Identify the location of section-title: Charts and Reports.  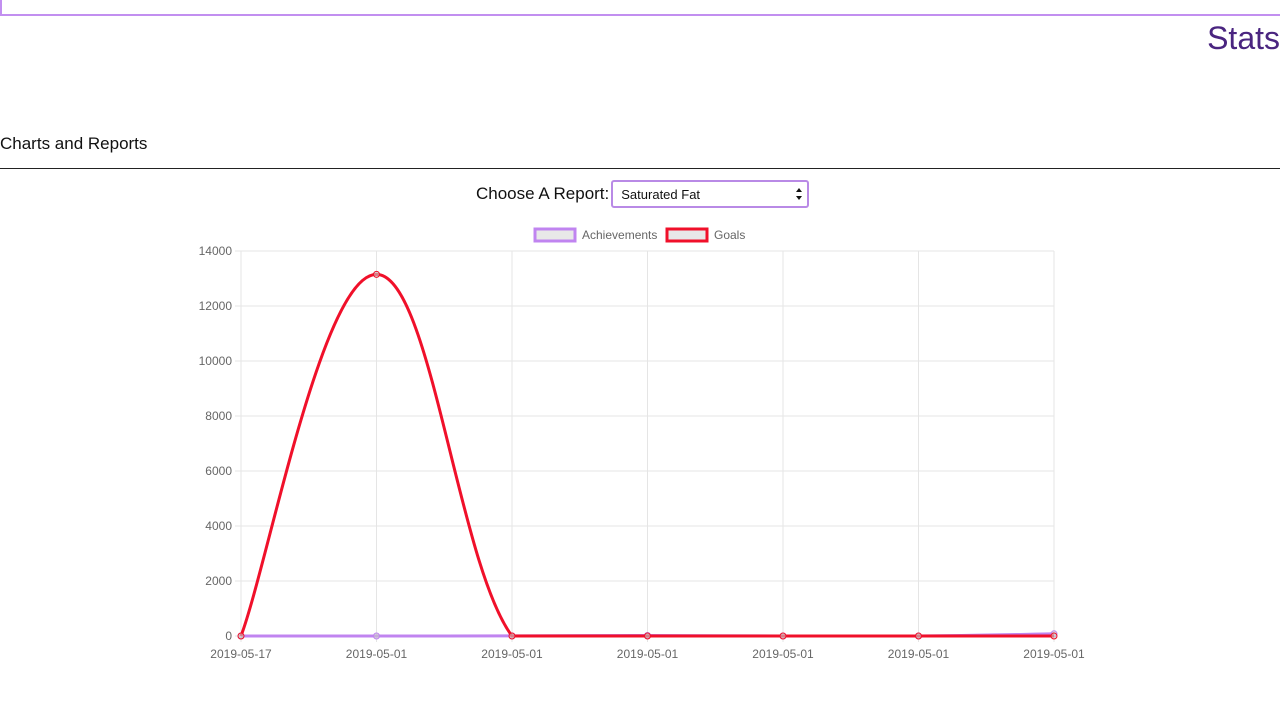
(74, 143).